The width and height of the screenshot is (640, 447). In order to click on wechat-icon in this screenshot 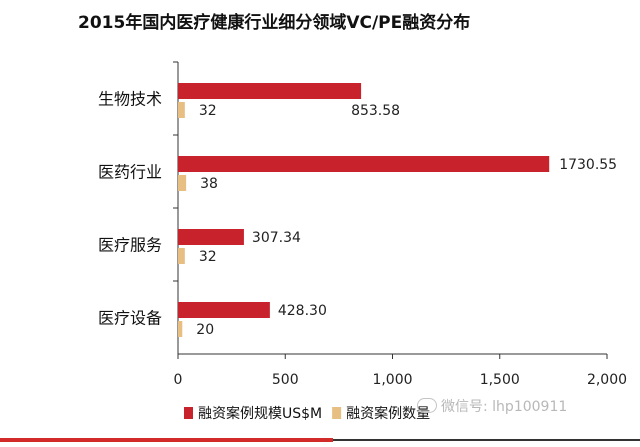, I will do `click(427, 405)`.